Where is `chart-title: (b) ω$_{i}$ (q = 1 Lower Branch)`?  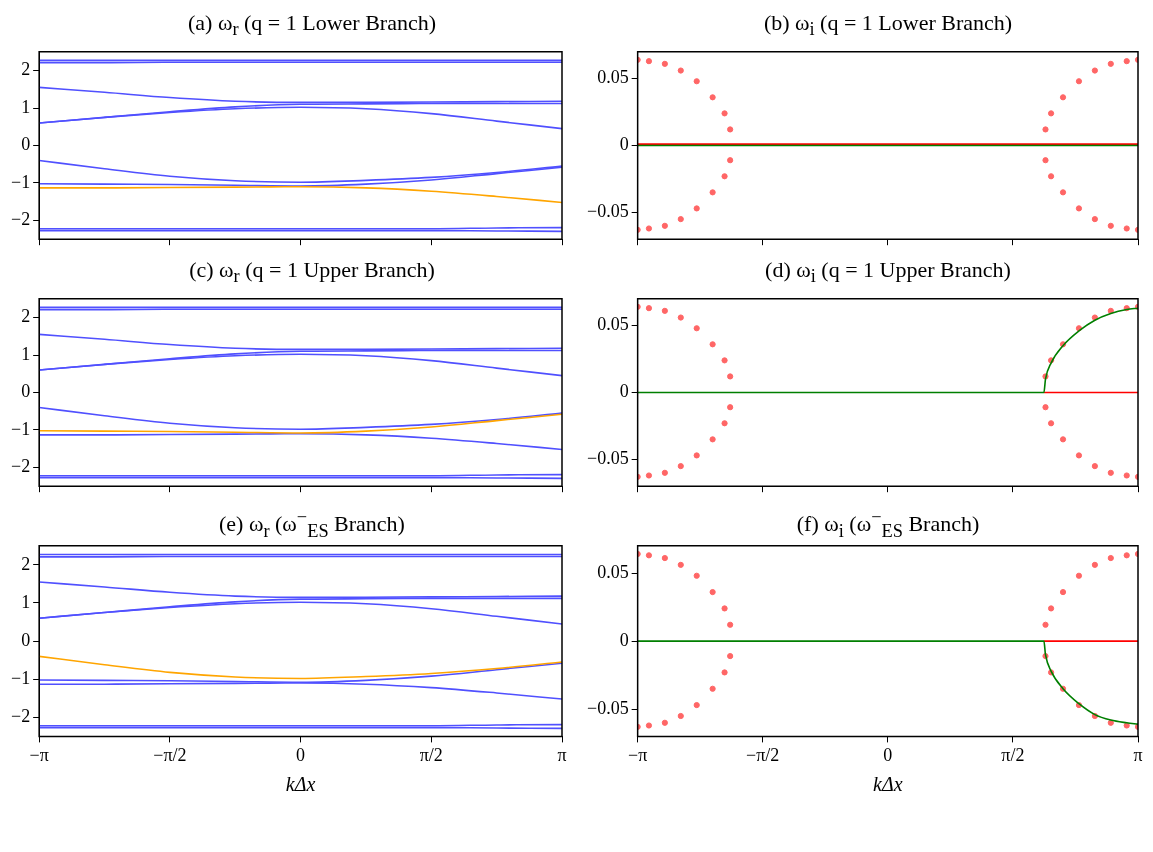 chart-title: (b) ω$_{i}$ (q = 1 Lower Branch) is located at coordinates (888, 24).